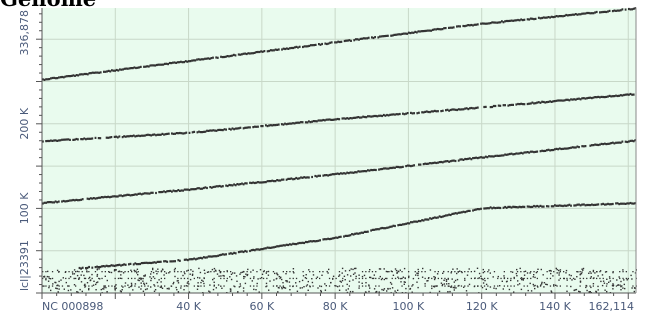 The width and height of the screenshot is (649, 325). What do you see at coordinates (24, 123) in the screenshot?
I see `y-tick-label: 200 K` at bounding box center [24, 123].